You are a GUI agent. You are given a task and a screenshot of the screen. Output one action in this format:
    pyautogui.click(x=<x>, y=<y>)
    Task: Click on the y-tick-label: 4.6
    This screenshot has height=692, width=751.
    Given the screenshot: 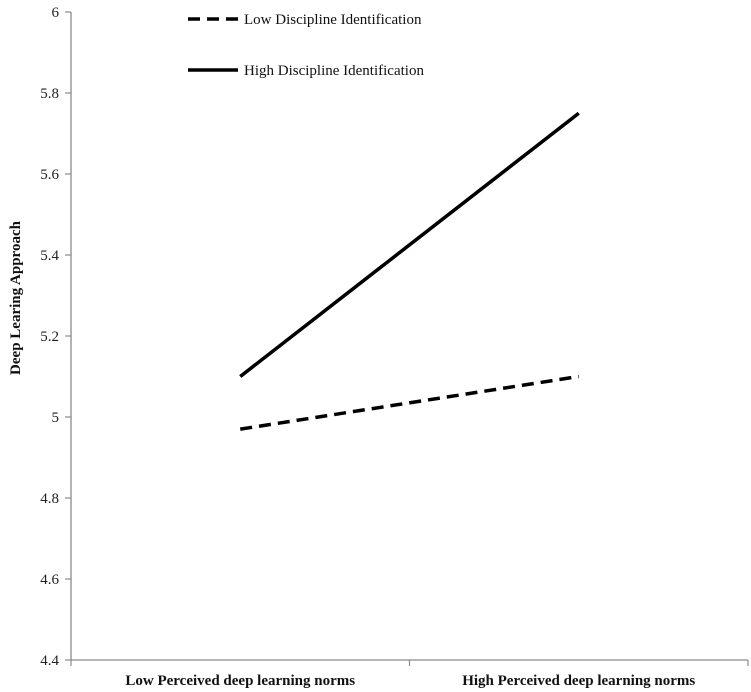 What is the action you would take?
    pyautogui.click(x=49, y=580)
    